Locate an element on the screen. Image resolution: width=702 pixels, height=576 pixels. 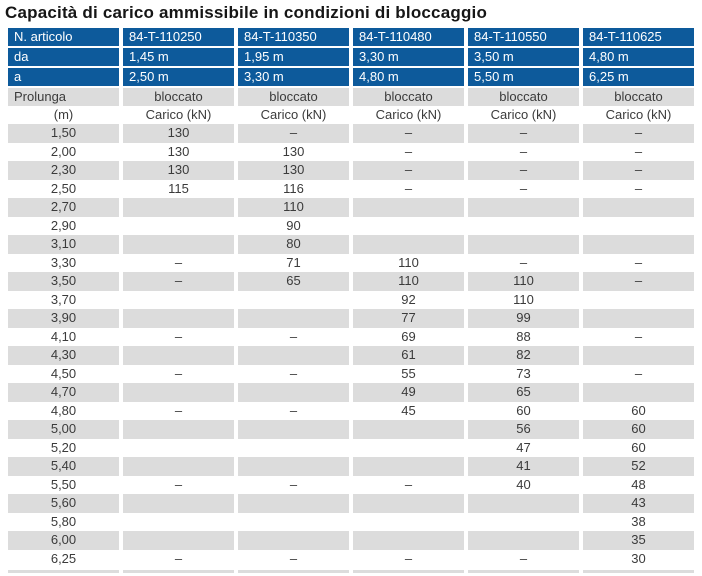
prolunga-m-value: 5,20 is located at coordinates (63, 447).